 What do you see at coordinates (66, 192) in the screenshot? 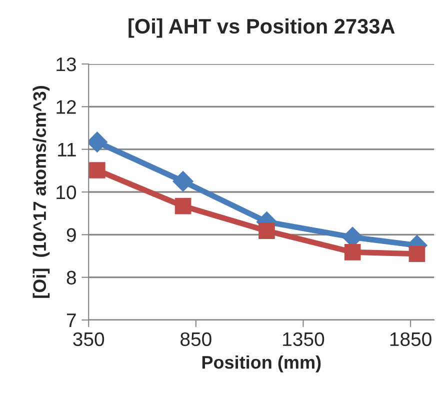
I see `y-tick-label: 10` at bounding box center [66, 192].